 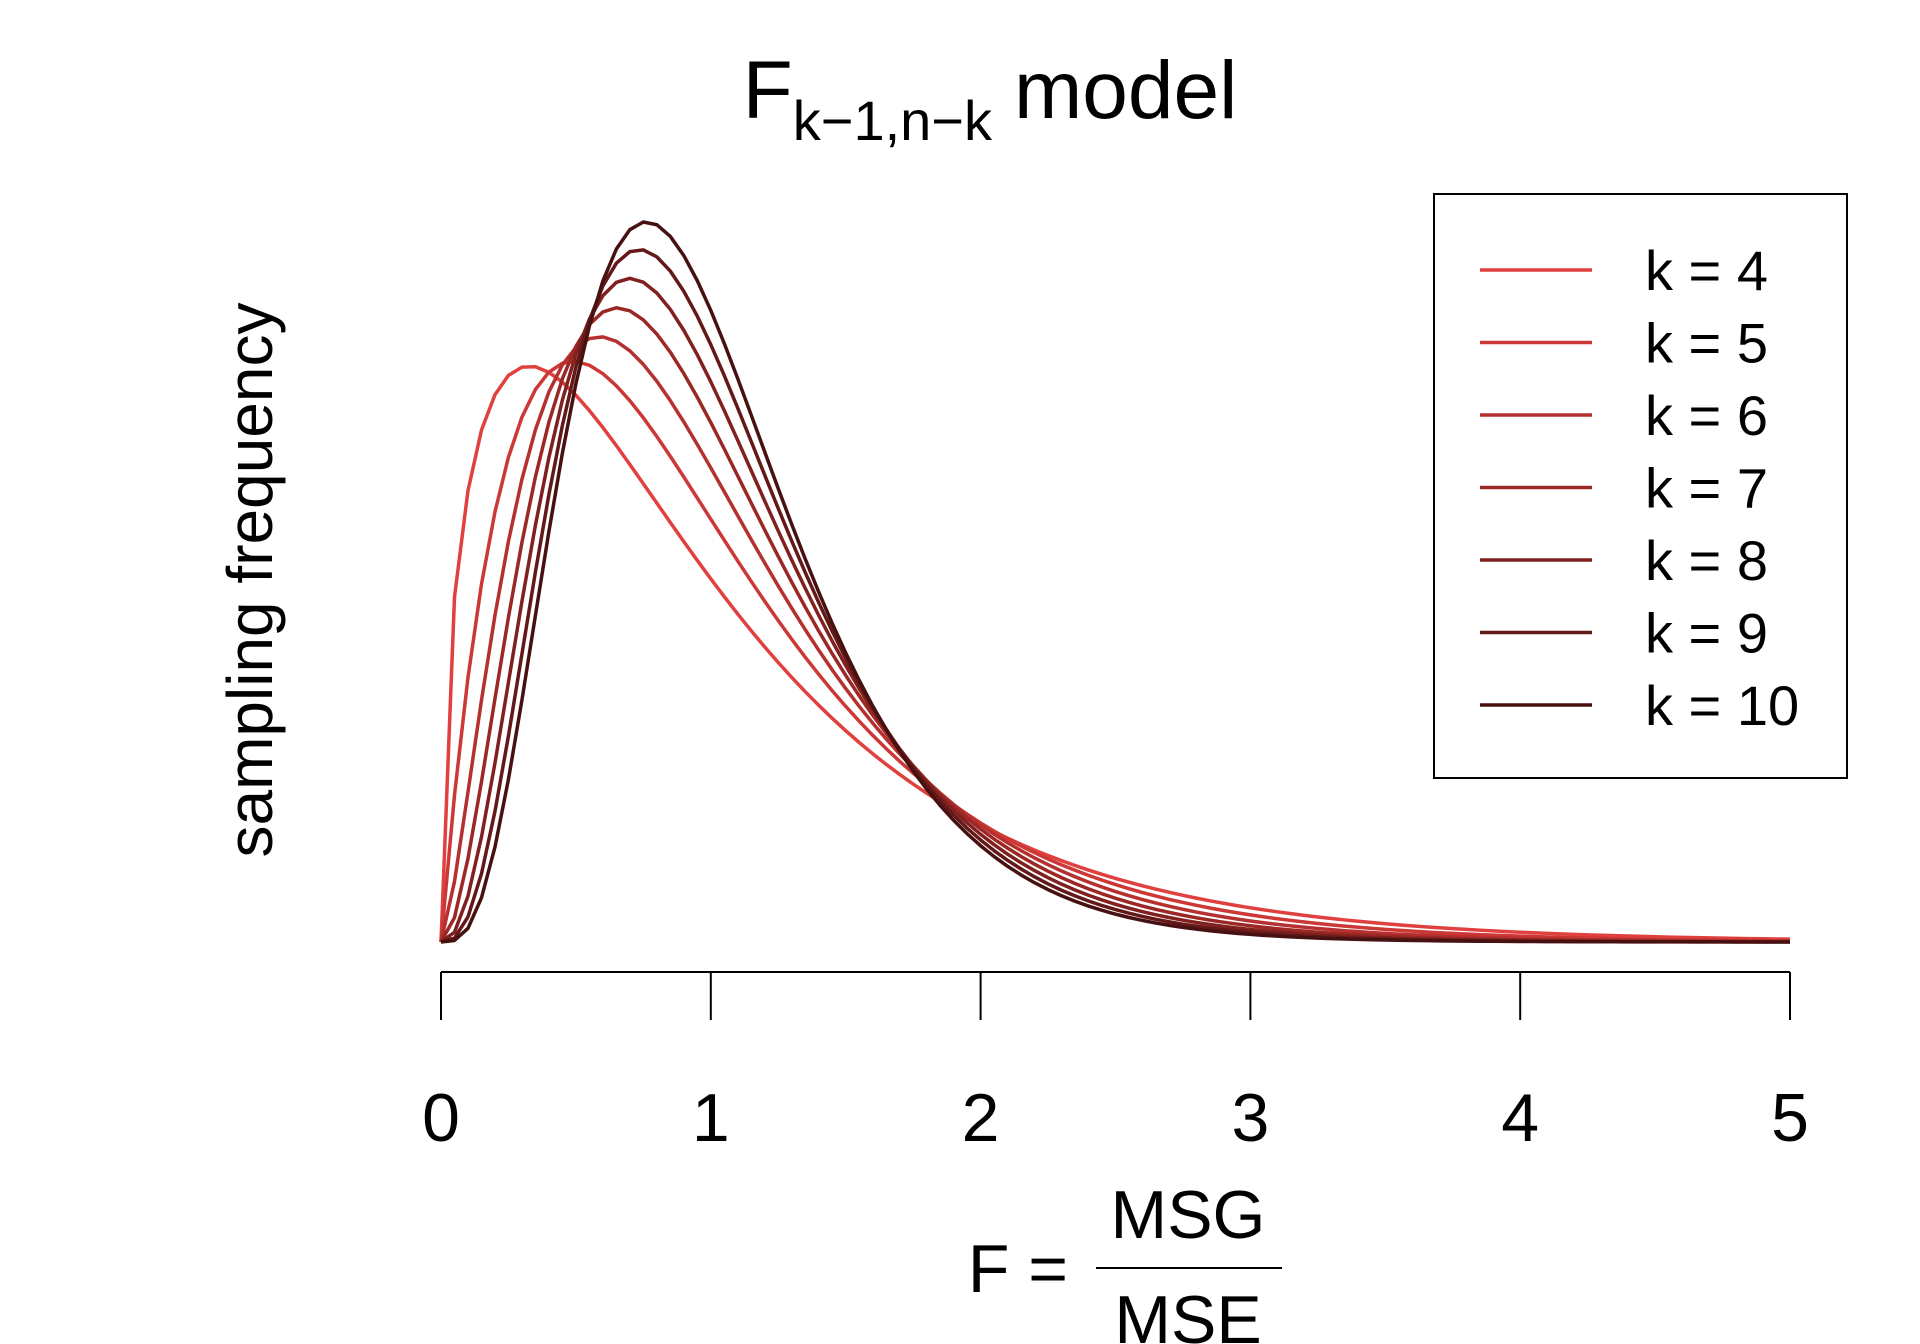 What do you see at coordinates (1706, 270) in the screenshot?
I see `legend-label-k4: k = 4` at bounding box center [1706, 270].